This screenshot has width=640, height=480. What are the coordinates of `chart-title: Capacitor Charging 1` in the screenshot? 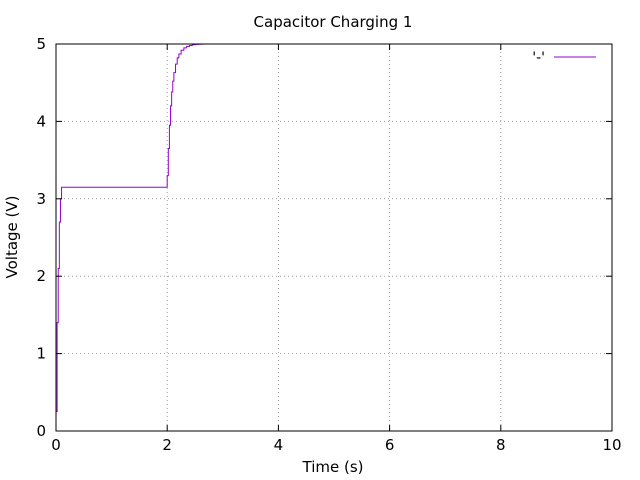 It's located at (333, 22).